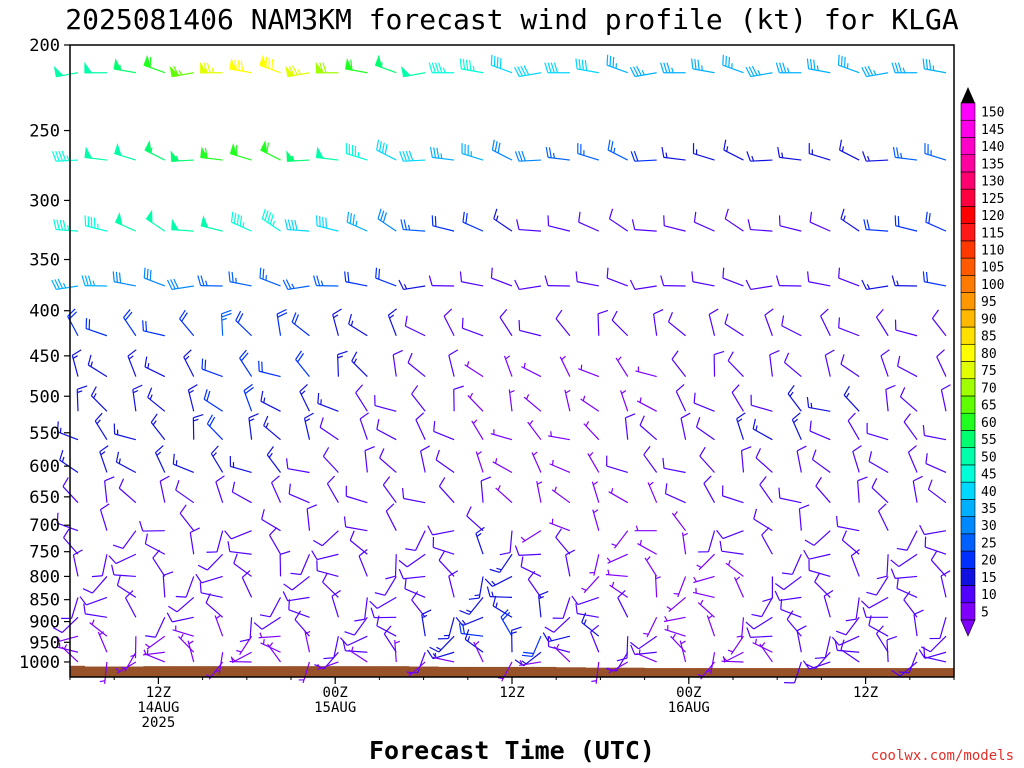 This screenshot has width=1024, height=768. What do you see at coordinates (989, 457) in the screenshot?
I see `colorbar-label: 50` at bounding box center [989, 457].